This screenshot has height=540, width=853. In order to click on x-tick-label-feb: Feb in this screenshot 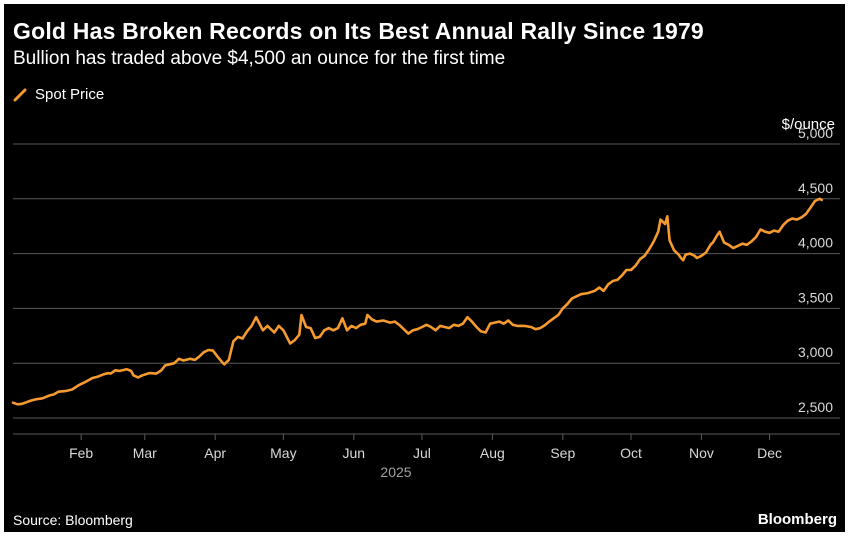, I will do `click(81, 453)`.